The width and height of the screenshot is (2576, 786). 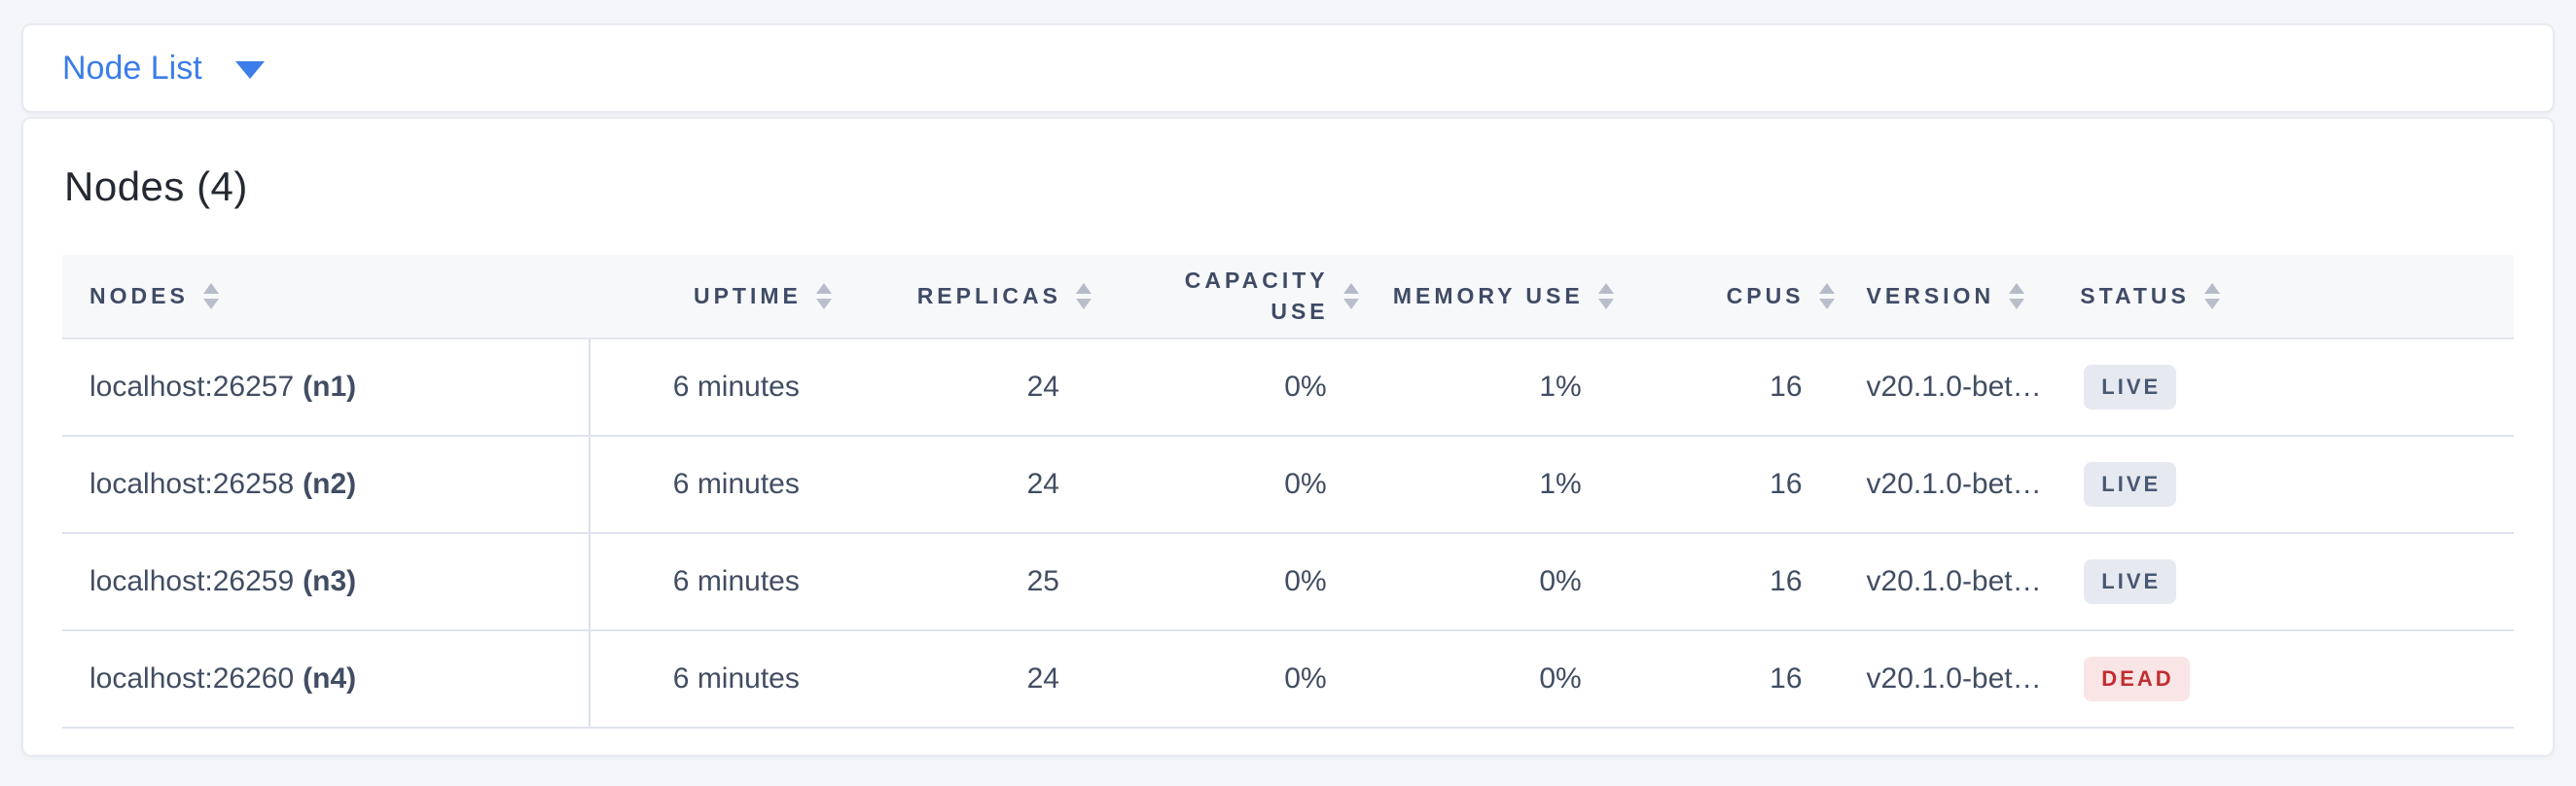 I want to click on cell-replicas: 25, so click(x=973, y=582).